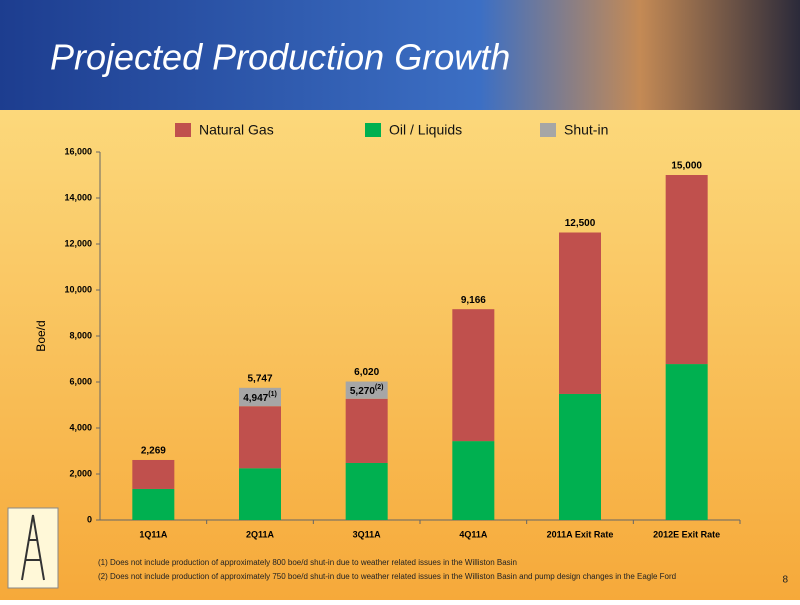 This screenshot has height=605, width=800. Describe the element at coordinates (78, 197) in the screenshot. I see `y-tick-label: 14,000` at that location.